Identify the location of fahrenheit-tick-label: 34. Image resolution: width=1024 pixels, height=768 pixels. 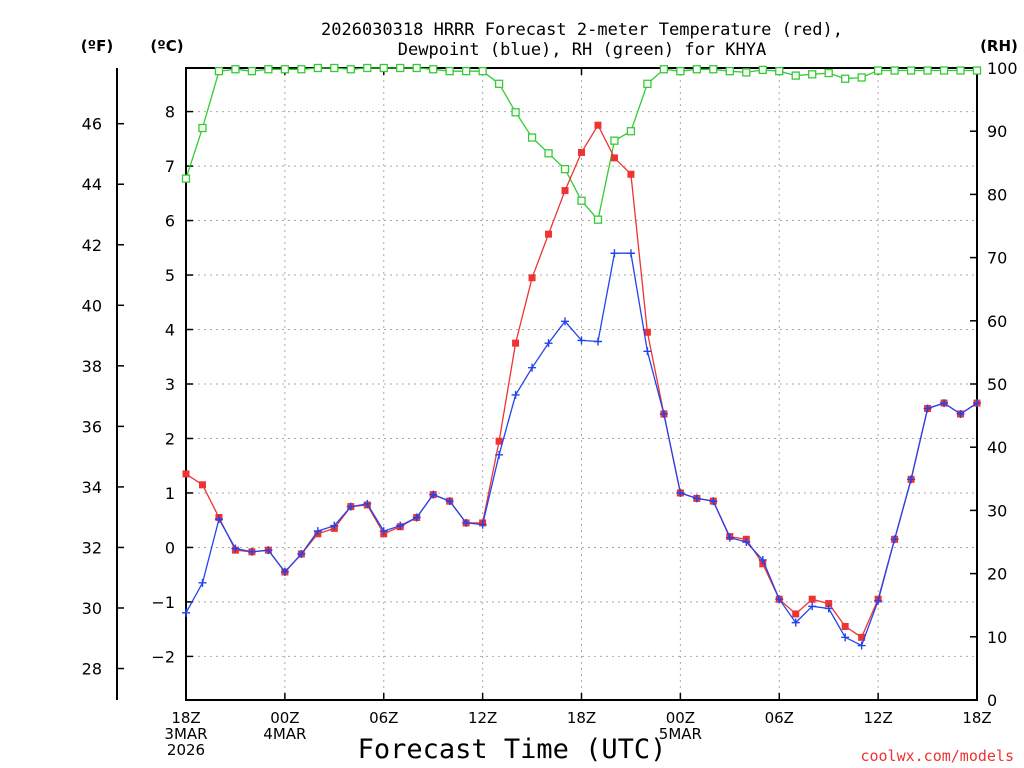
(92, 487).